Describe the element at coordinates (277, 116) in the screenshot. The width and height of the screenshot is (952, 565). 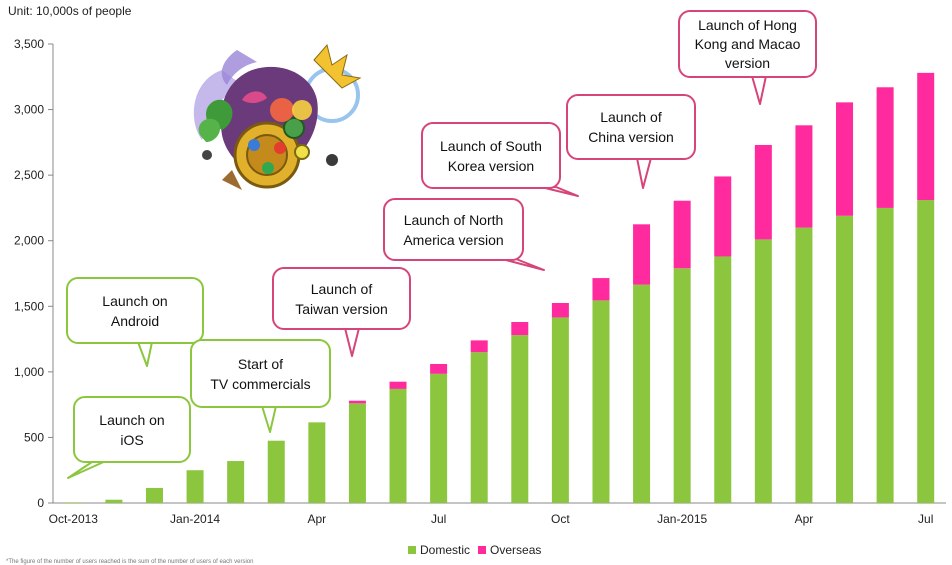
I see `monster-character-illustration` at that location.